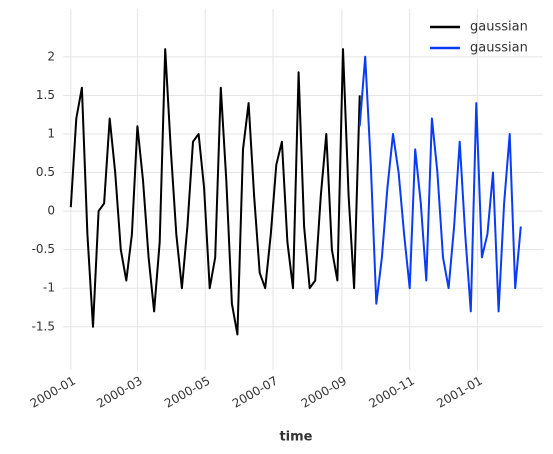 The width and height of the screenshot is (553, 454). What do you see at coordinates (324, 392) in the screenshot?
I see `x-tick-label: 2000-09` at bounding box center [324, 392].